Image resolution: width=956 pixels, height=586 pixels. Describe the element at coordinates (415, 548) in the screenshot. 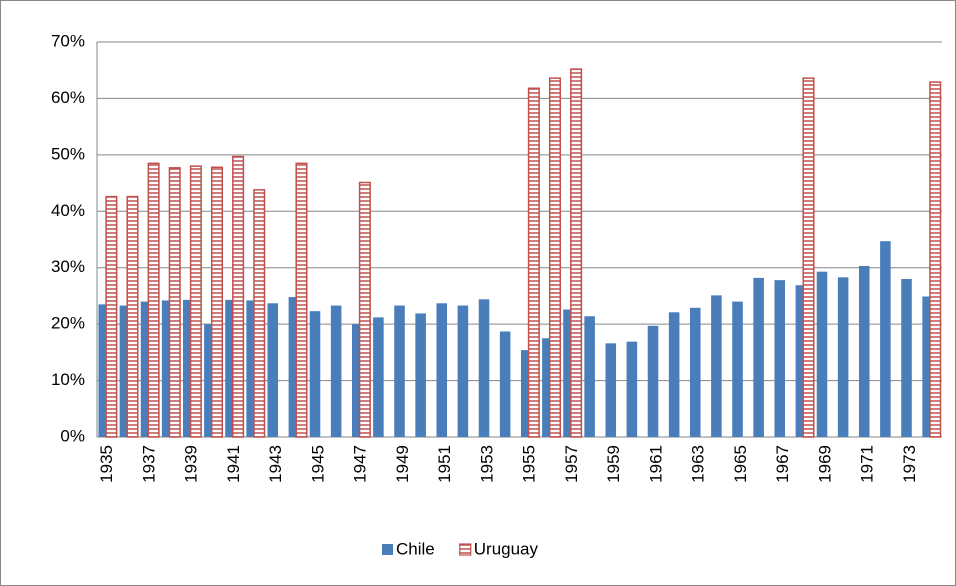

I see `legend-label: Chile` at that location.